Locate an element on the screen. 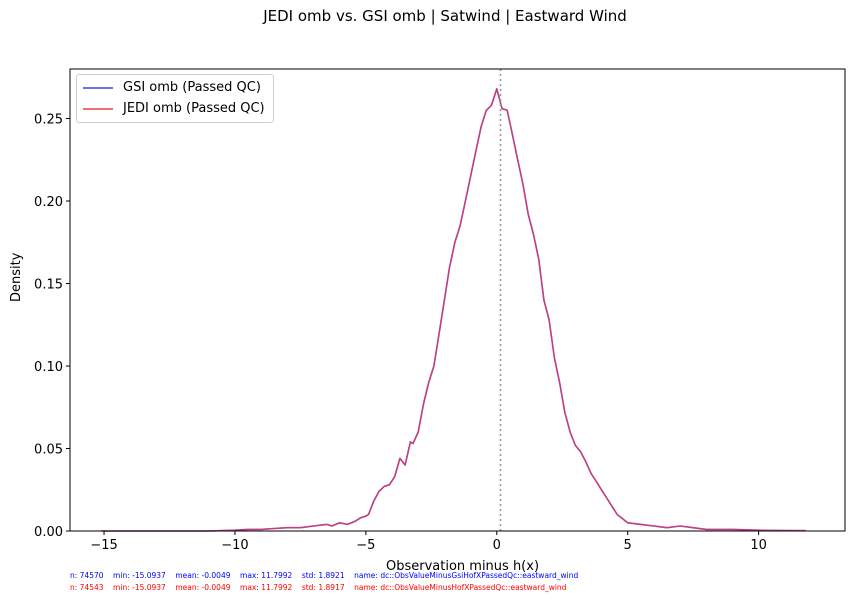 The image size is (855, 601). x-tick-label: −5 is located at coordinates (365, 545).